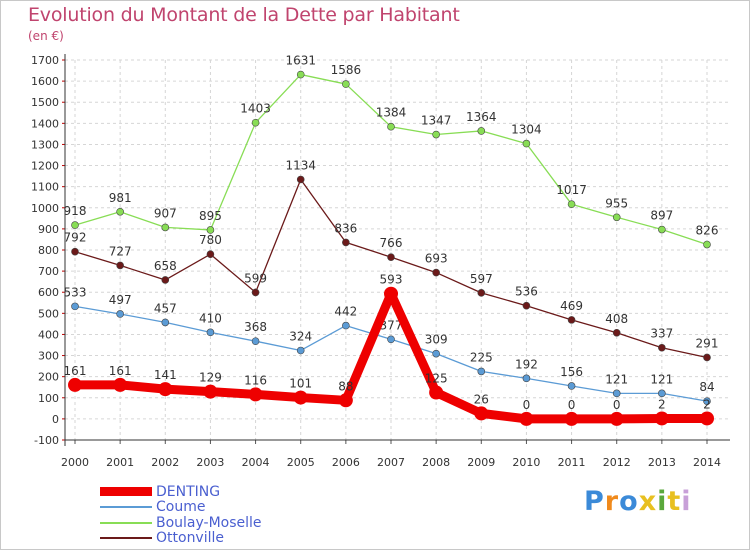  I want to click on legend-label: DENTING, so click(188, 491).